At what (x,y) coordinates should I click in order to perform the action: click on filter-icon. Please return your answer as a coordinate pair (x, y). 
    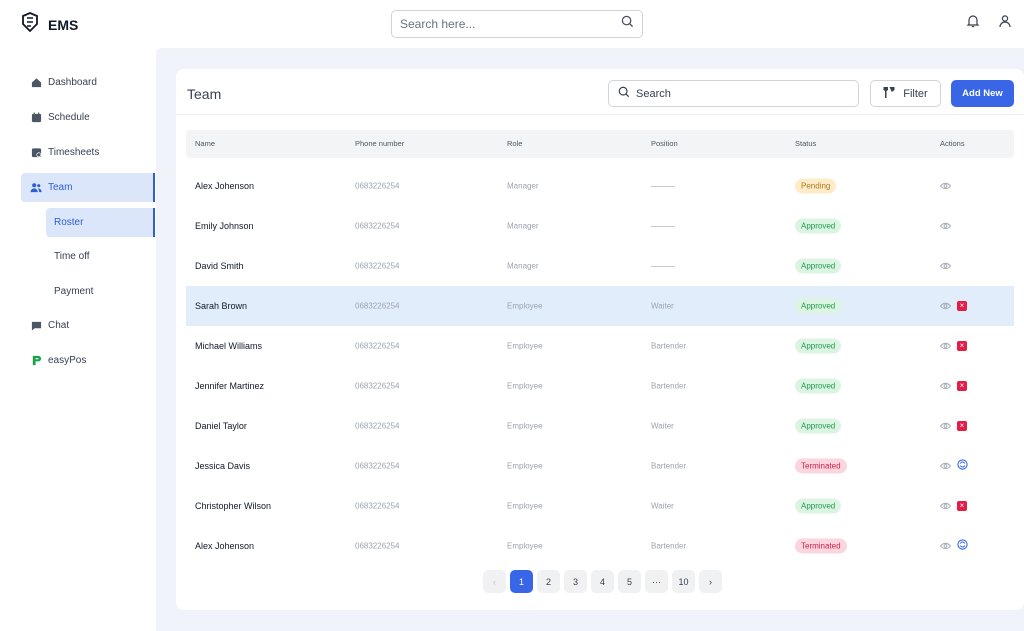
    Looking at the image, I should click on (889, 94).